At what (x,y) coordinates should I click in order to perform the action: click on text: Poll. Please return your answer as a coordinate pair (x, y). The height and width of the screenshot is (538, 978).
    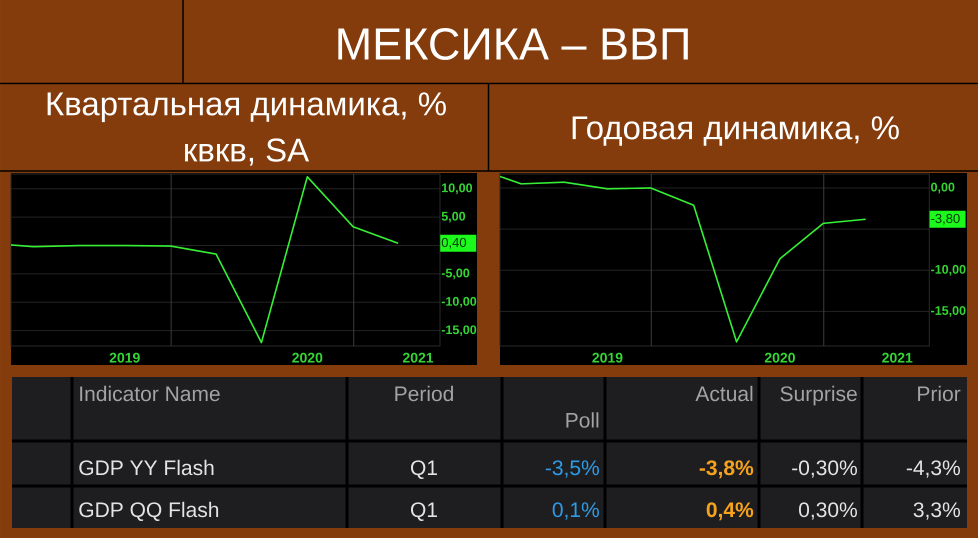
    Looking at the image, I should click on (582, 420).